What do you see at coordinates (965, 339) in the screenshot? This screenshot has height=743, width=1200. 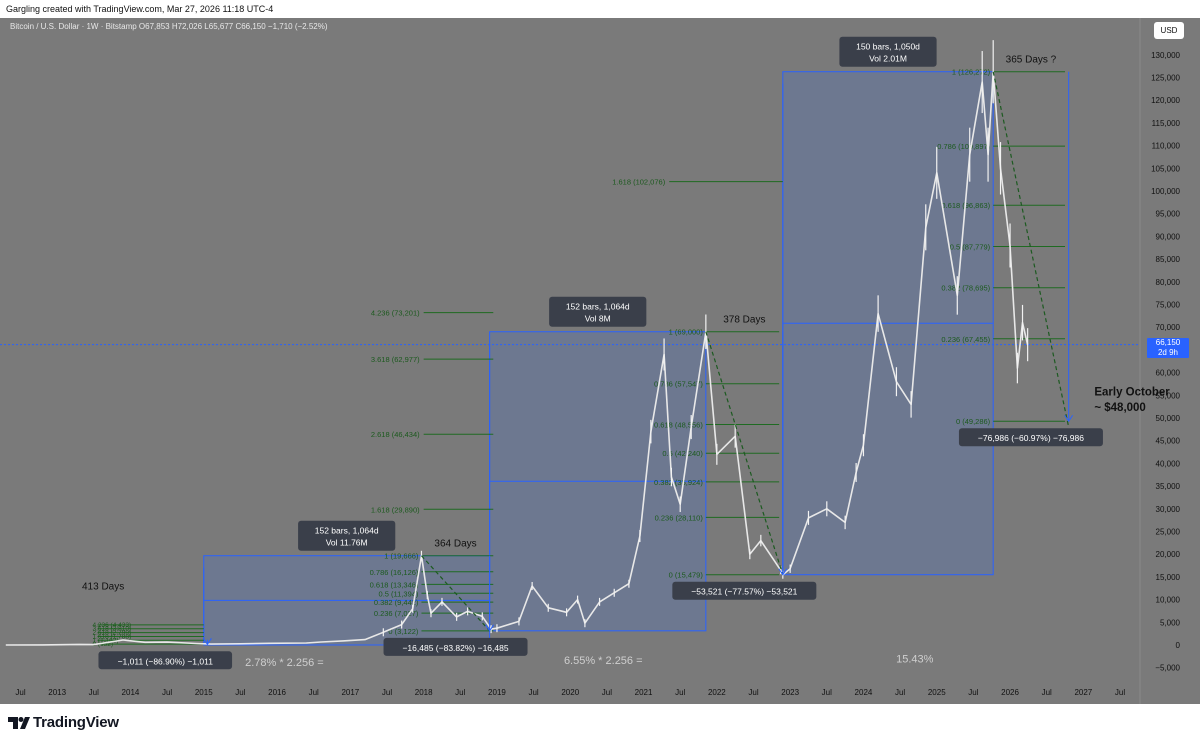 I see `fib-level-label: 0.236 (67,455)` at bounding box center [965, 339].